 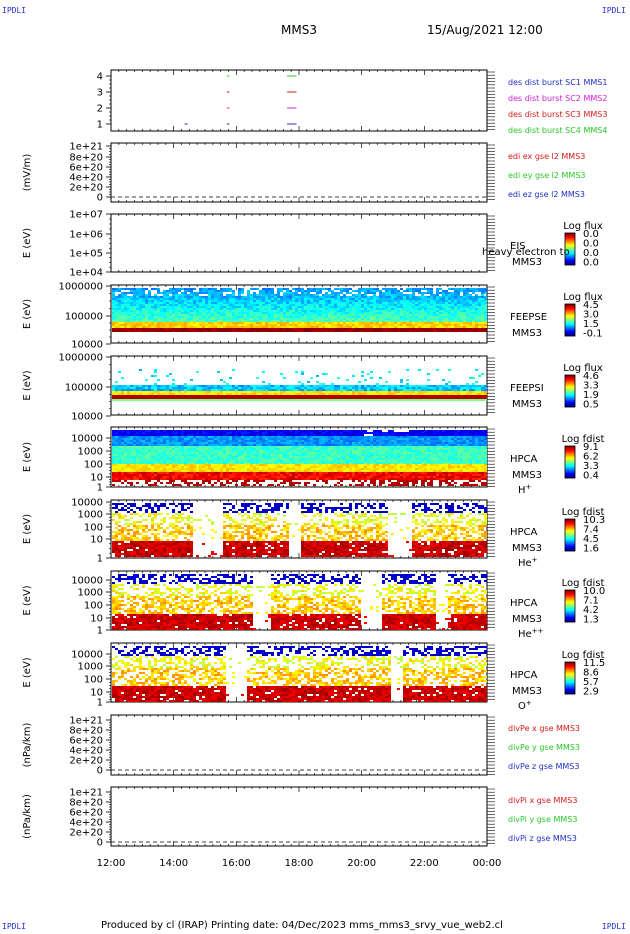 What do you see at coordinates (570, 333) in the screenshot?
I see `feepse-cbar-cell` at bounding box center [570, 333].